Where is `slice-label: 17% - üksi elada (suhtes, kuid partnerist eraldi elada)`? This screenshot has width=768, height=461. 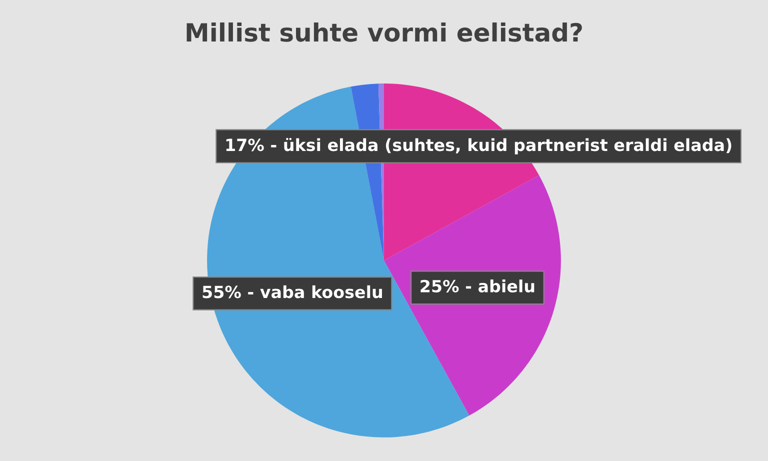 slice-label: 17% - üksi elada (suhtes, kuid partnerist eraldi elada) is located at coordinates (479, 146).